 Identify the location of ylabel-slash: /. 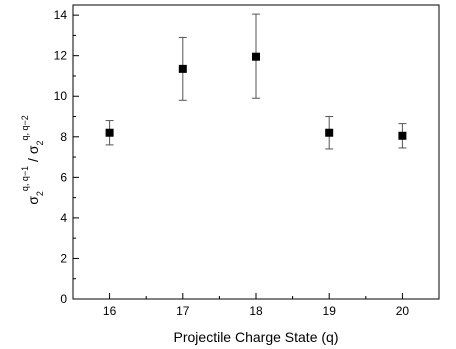
(33, 160).